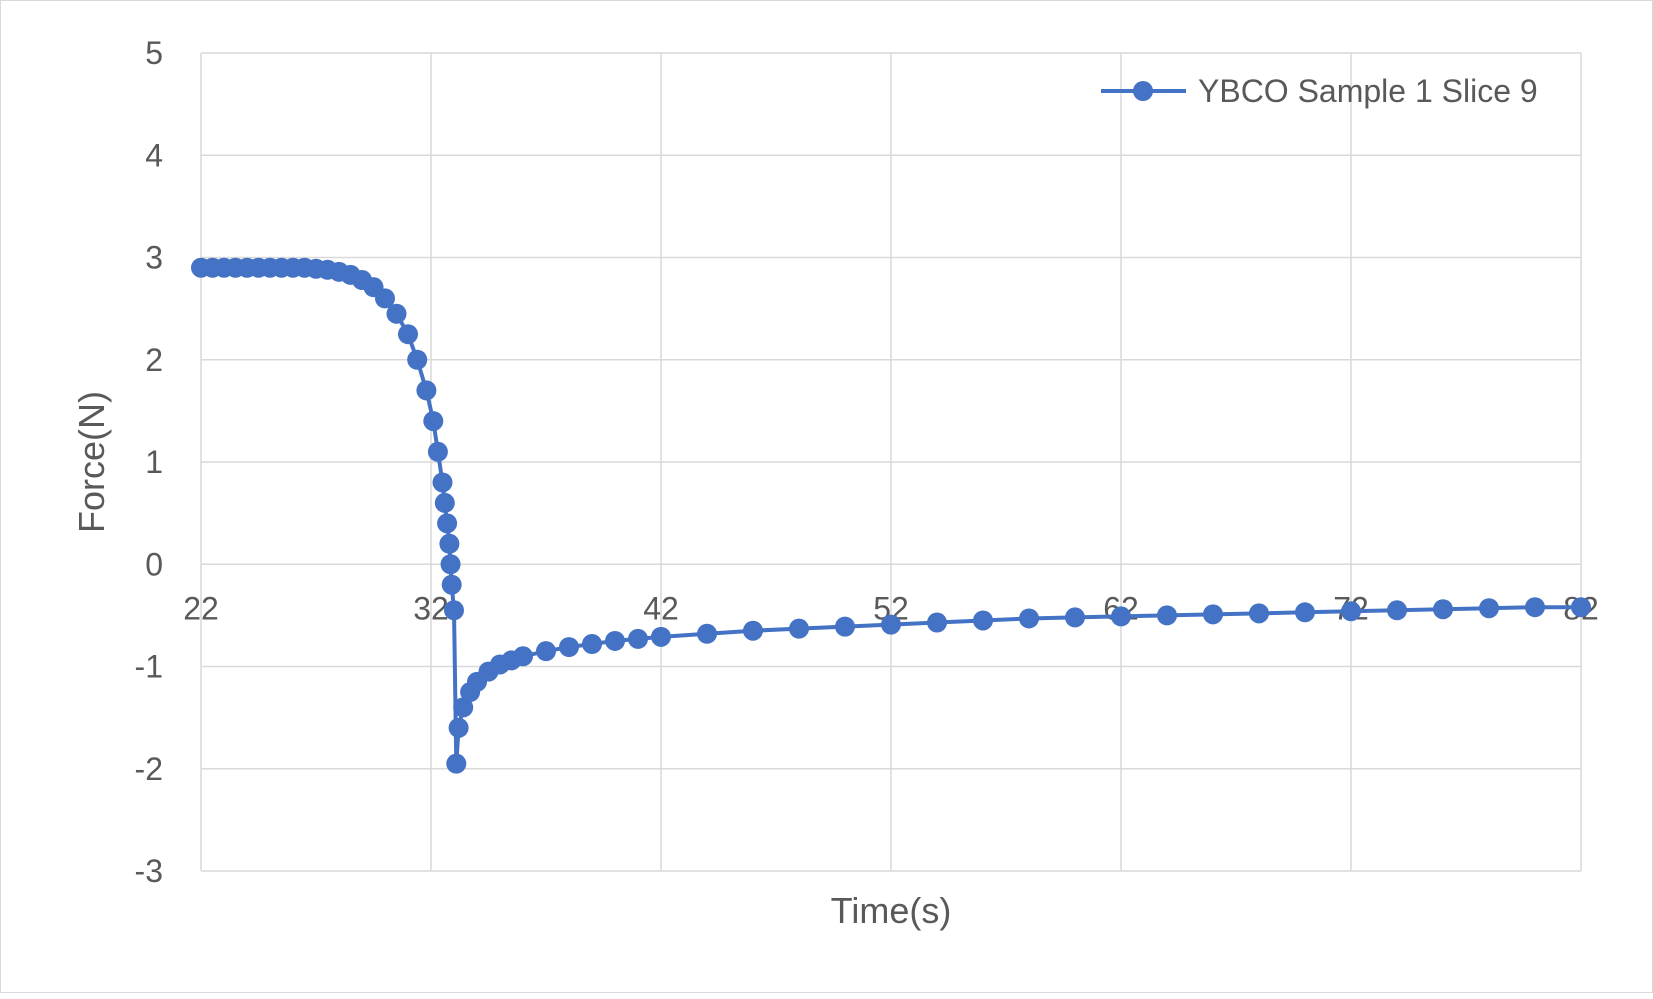  I want to click on y-tick-label: 2, so click(154, 360).